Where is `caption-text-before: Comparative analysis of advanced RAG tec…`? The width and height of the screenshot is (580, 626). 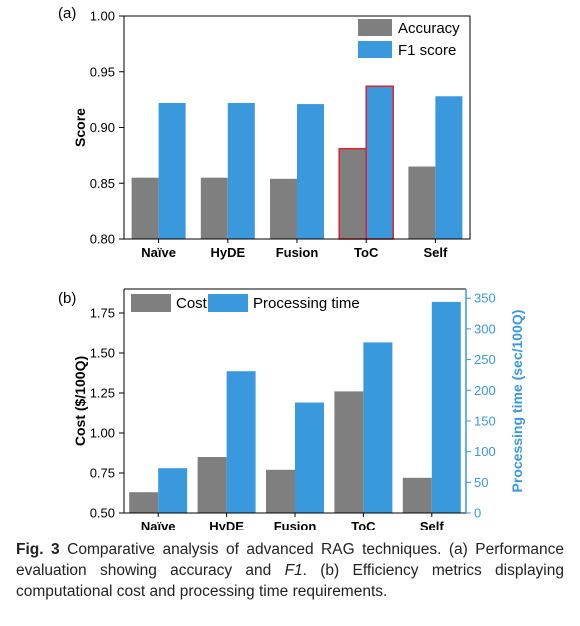
caption-text-before: Comparative analysis of advanced RAG tec… is located at coordinates (290, 560).